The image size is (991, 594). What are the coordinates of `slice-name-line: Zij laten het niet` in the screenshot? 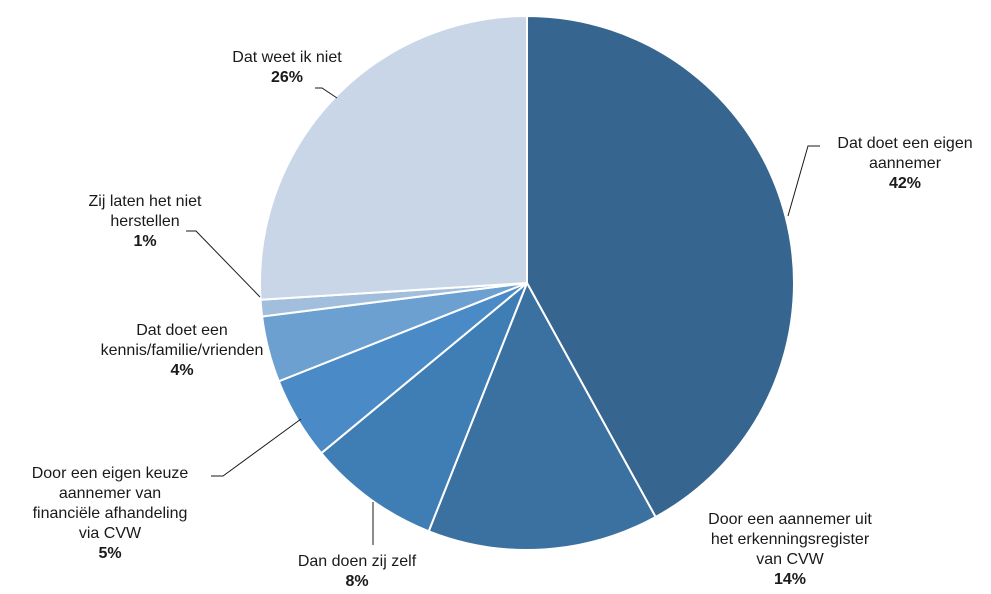 It's located at (146, 201).